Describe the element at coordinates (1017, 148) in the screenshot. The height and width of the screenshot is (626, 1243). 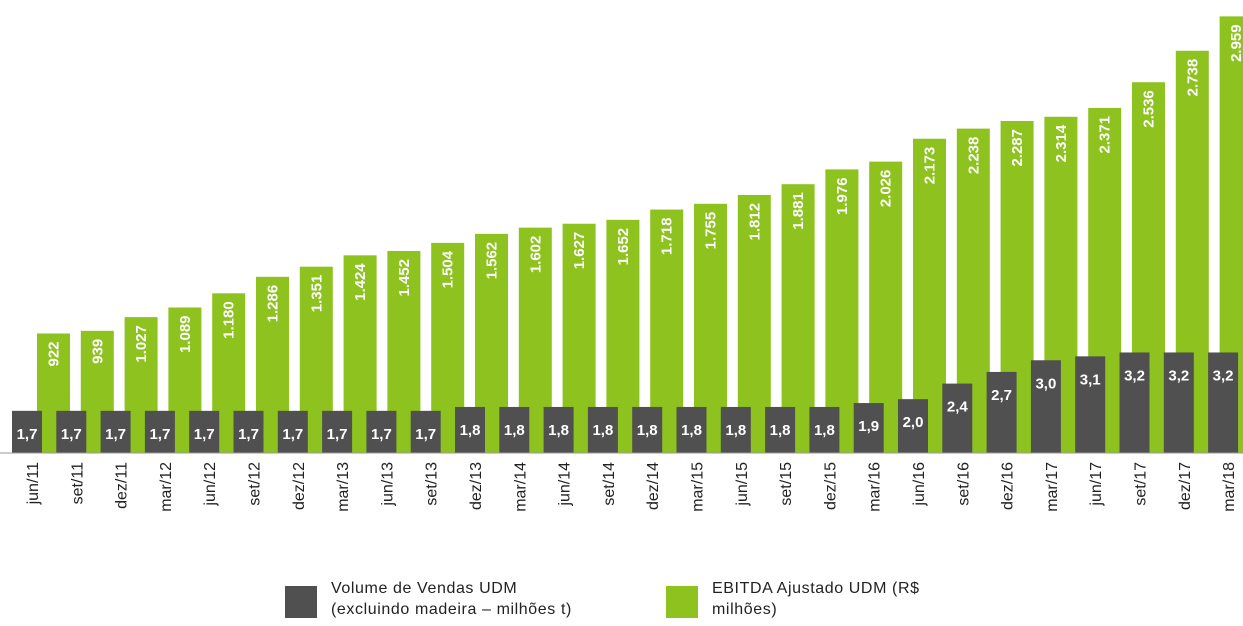
I see `data-label: 2.287` at that location.